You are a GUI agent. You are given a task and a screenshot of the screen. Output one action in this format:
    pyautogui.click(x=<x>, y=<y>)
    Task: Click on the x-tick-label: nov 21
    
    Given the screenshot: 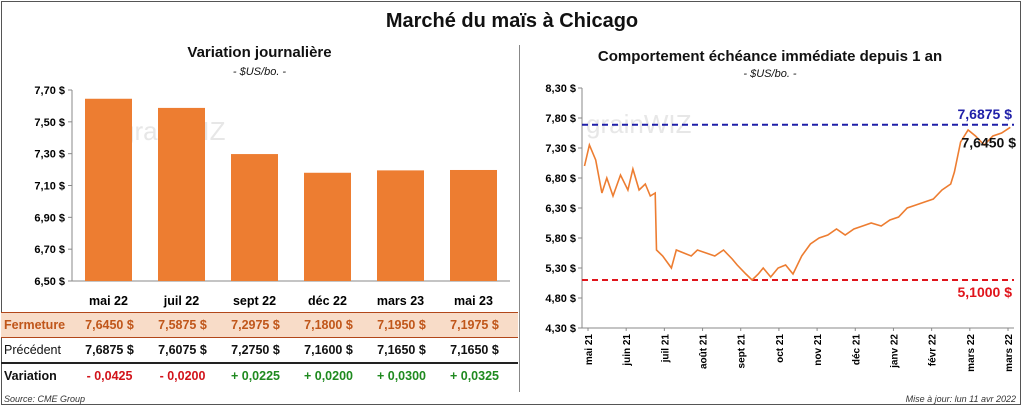 What is the action you would take?
    pyautogui.click(x=818, y=350)
    